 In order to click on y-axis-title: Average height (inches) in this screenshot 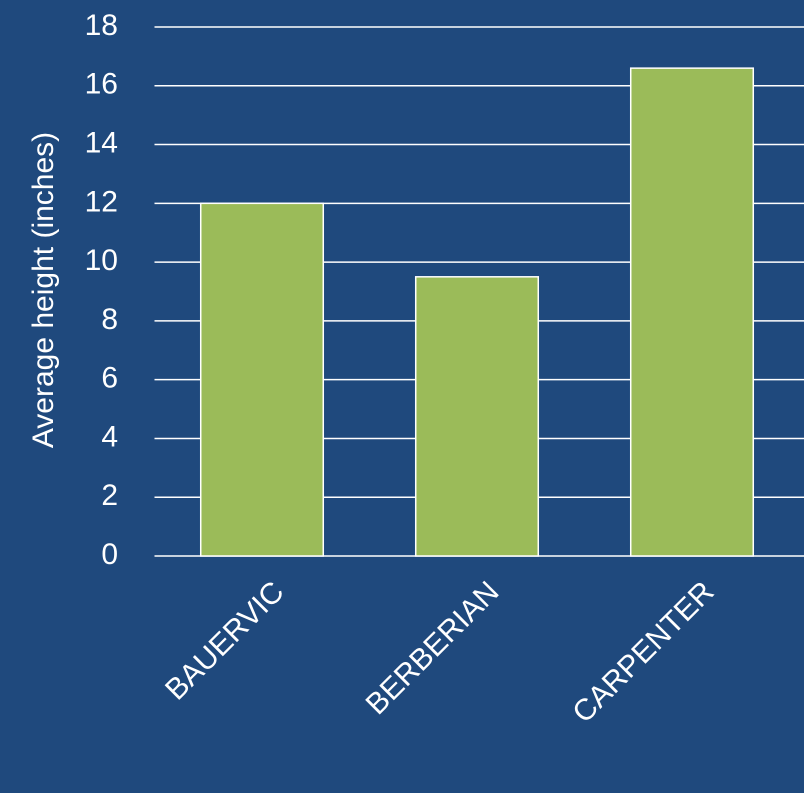, I will do `click(43, 290)`.